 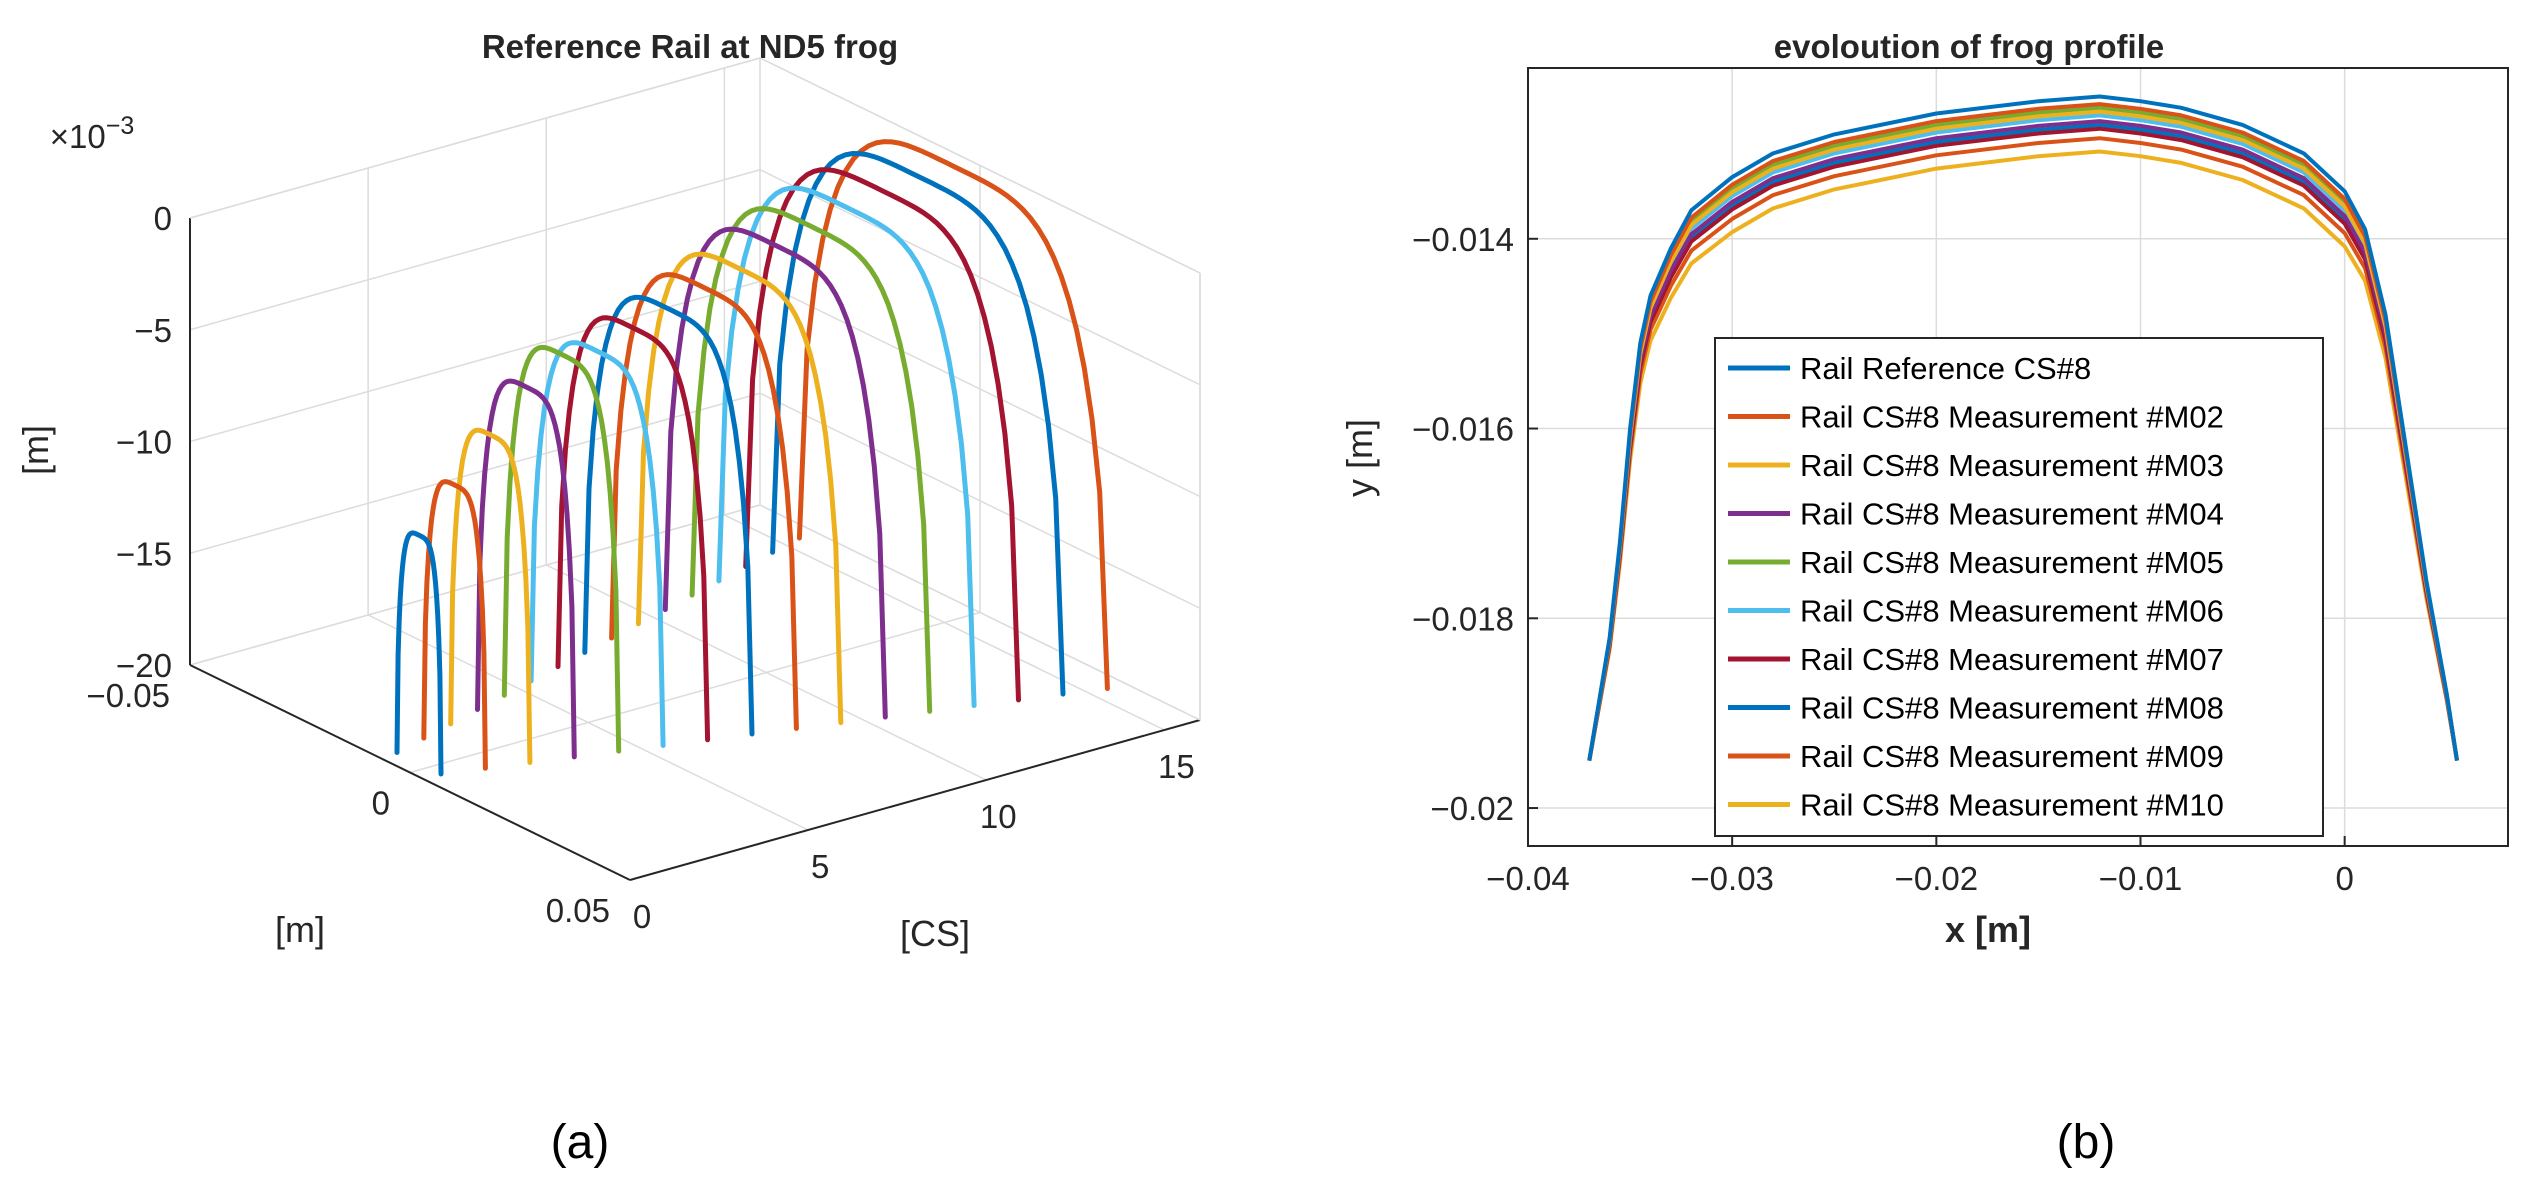 I want to click on exponent-power: −3, so click(x=120, y=126).